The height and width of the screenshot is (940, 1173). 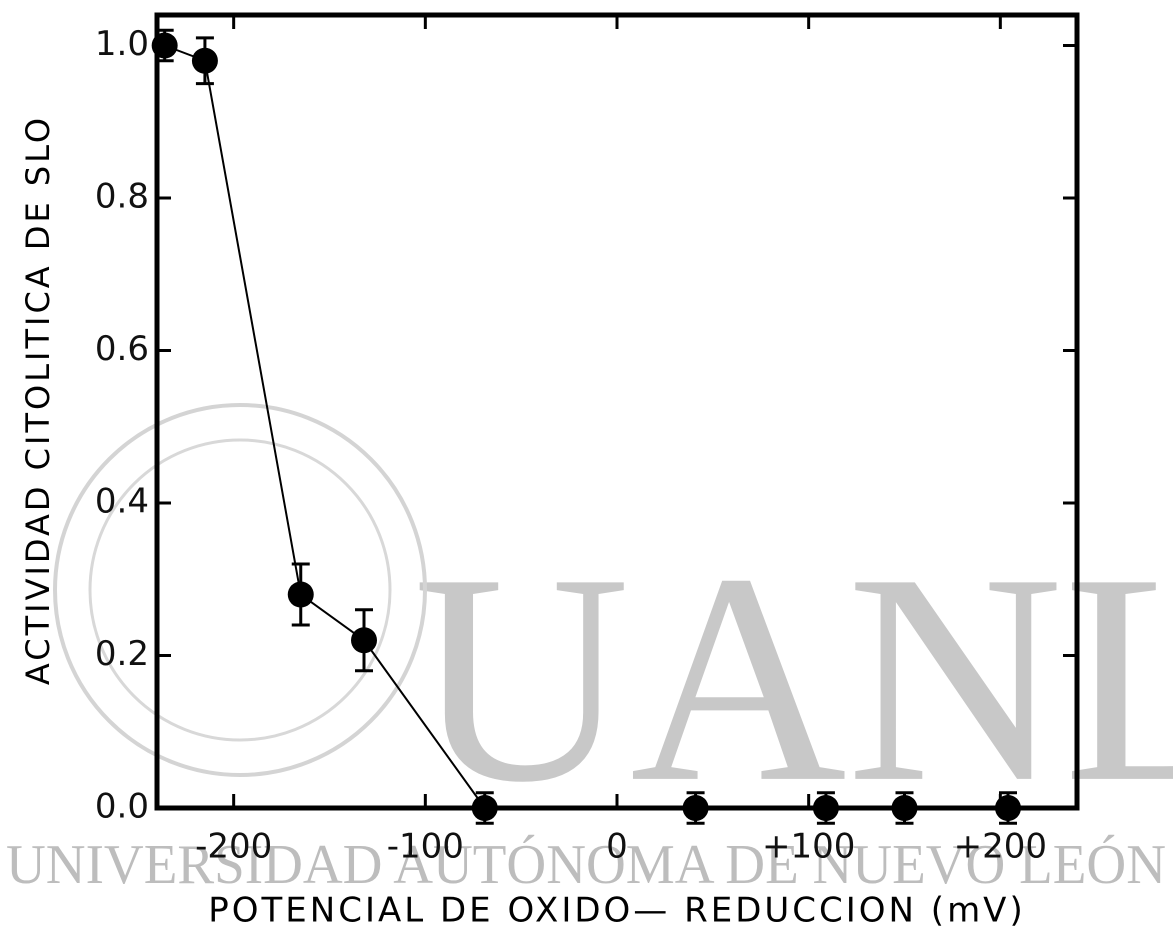 What do you see at coordinates (122, 654) in the screenshot?
I see `y-tick-label: 0.2` at bounding box center [122, 654].